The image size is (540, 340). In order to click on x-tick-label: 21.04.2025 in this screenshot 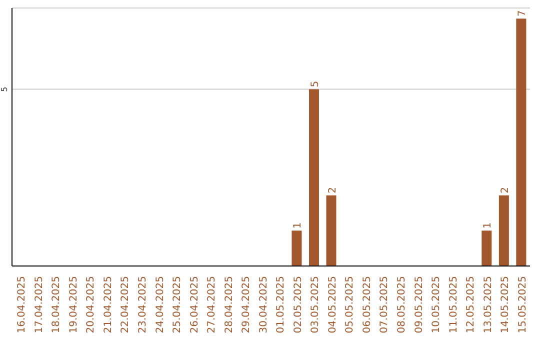, I will do `click(108, 305)`.